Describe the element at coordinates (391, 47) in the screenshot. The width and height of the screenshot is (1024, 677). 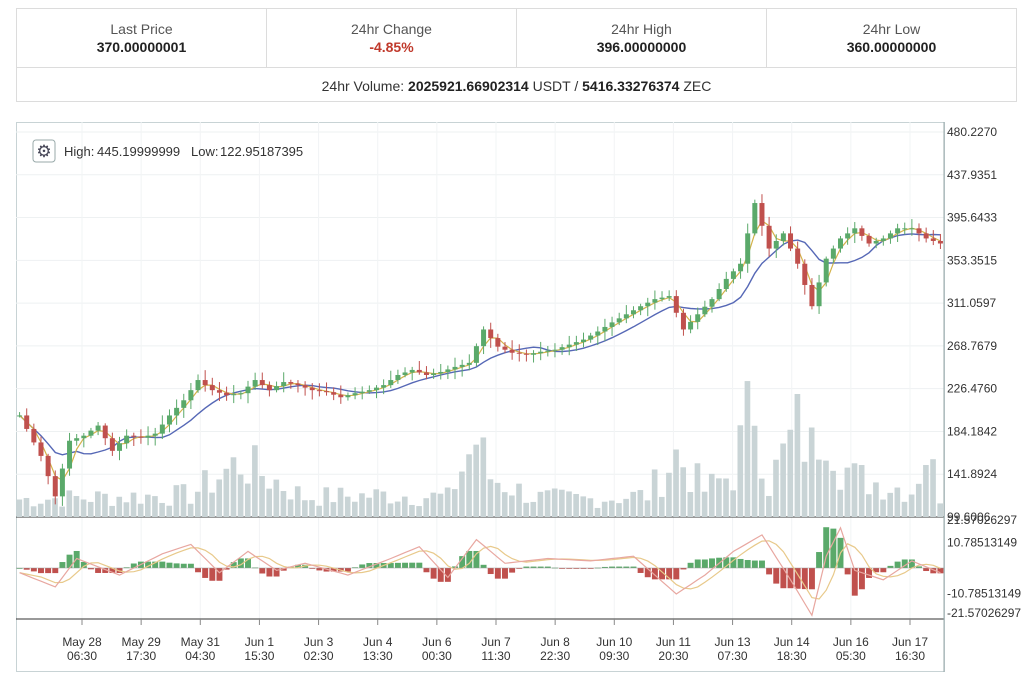
I see `change-value: -4.85%` at that location.